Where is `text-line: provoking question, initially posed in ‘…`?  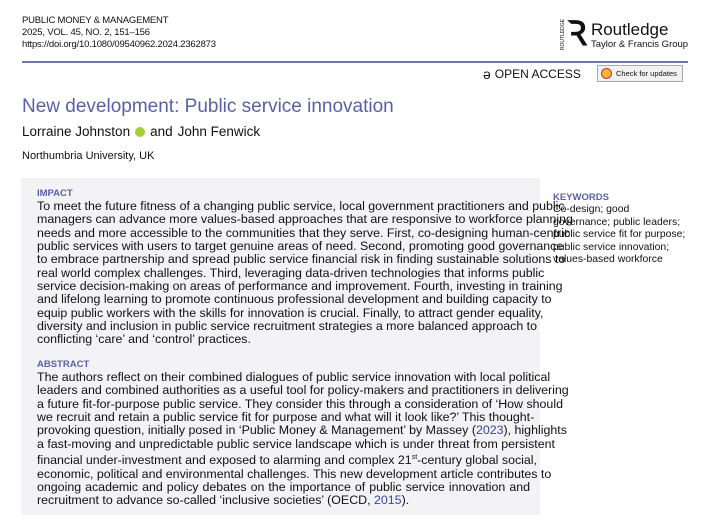
text-line: provoking question, initially posed in ‘… is located at coordinates (302, 430).